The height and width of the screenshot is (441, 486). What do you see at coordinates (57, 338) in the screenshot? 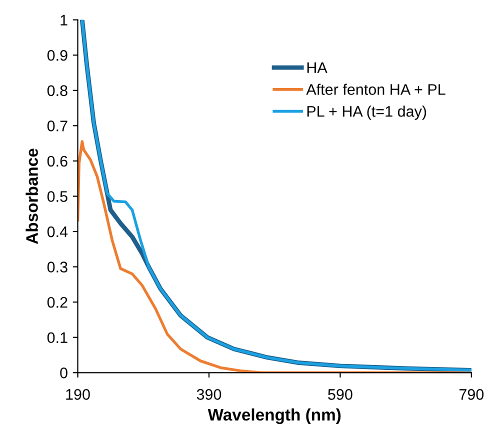
I see `y-tick-label: 0.1` at bounding box center [57, 338].